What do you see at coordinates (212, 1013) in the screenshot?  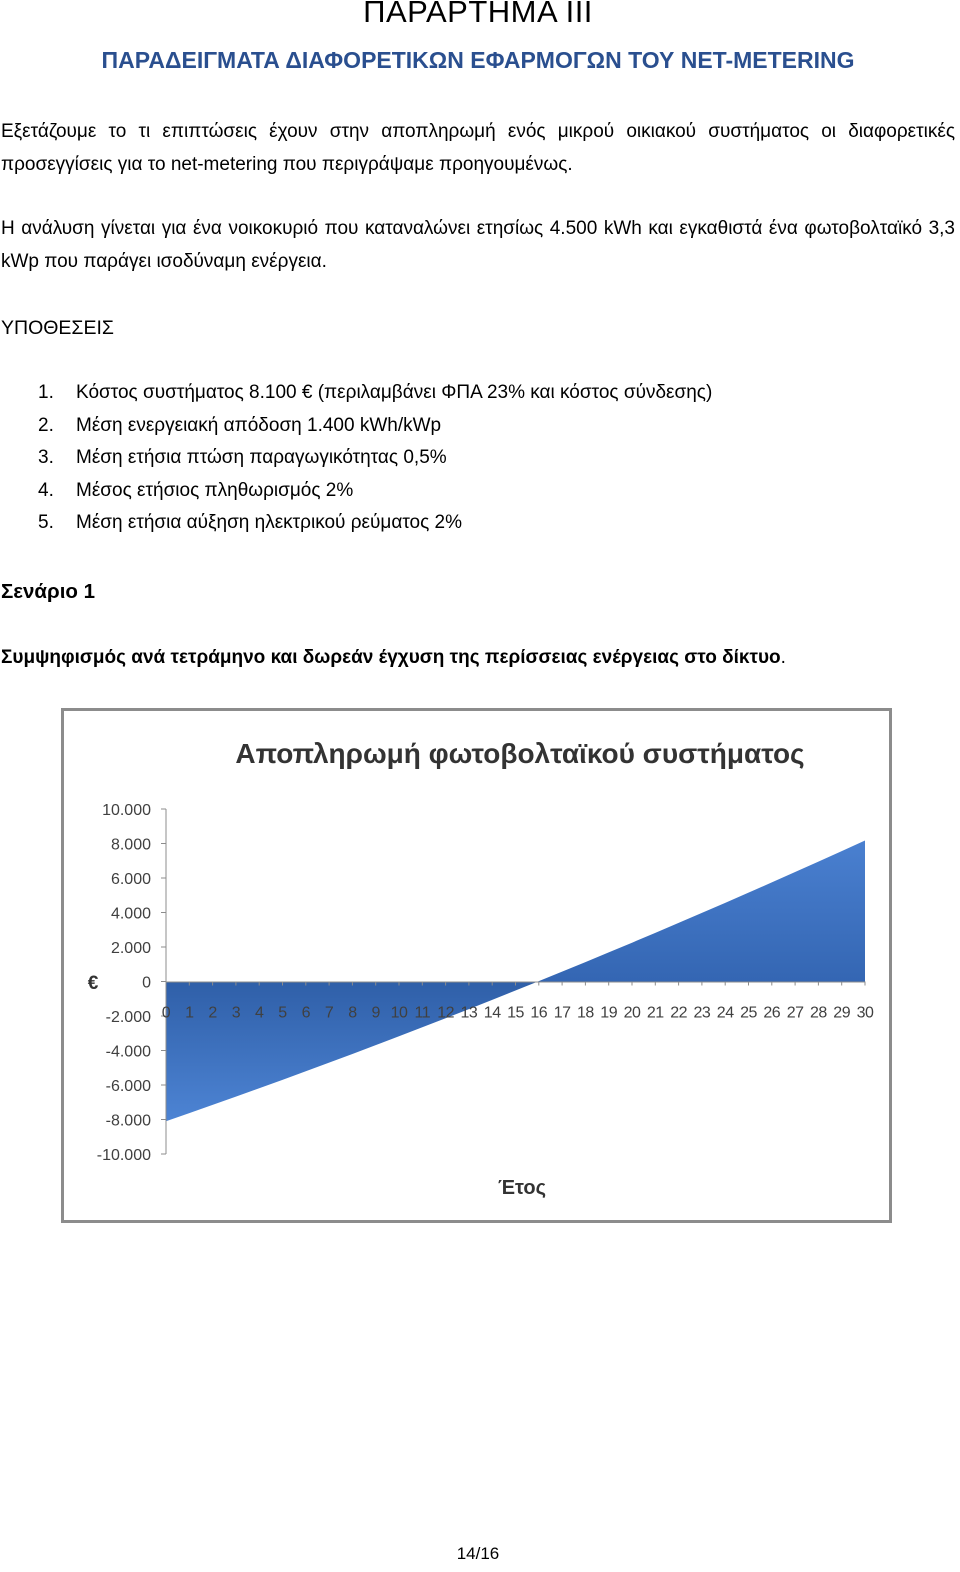 I see `x-tick-label: 2` at bounding box center [212, 1013].